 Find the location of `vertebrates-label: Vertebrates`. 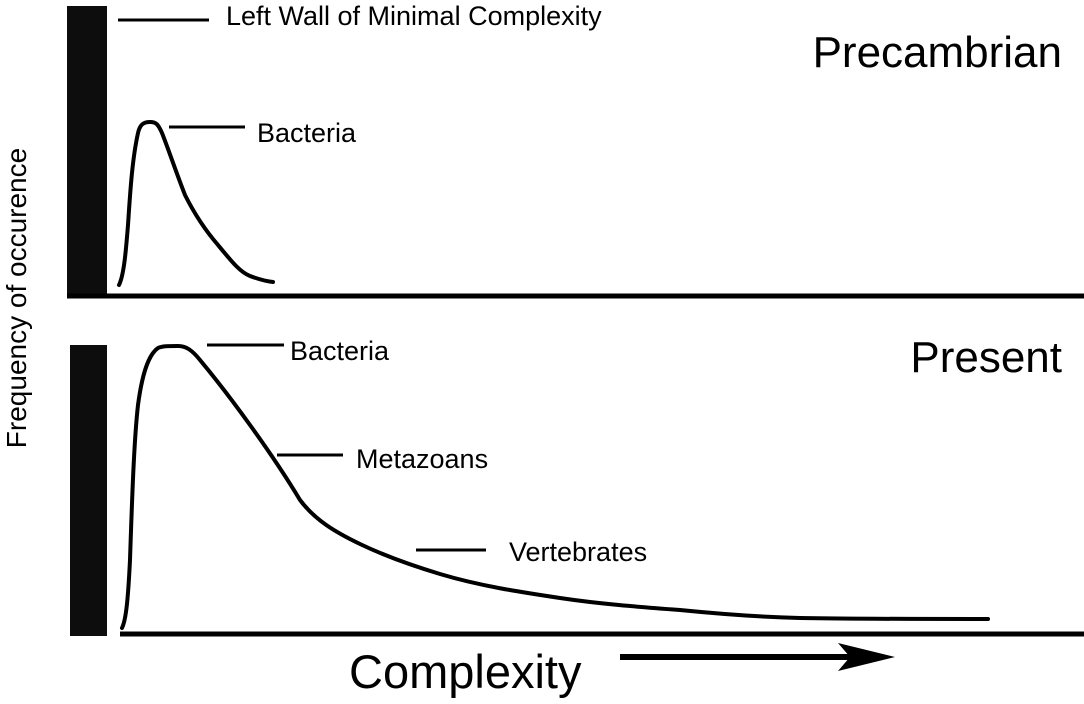

vertebrates-label: Vertebrates is located at coordinates (578, 552).